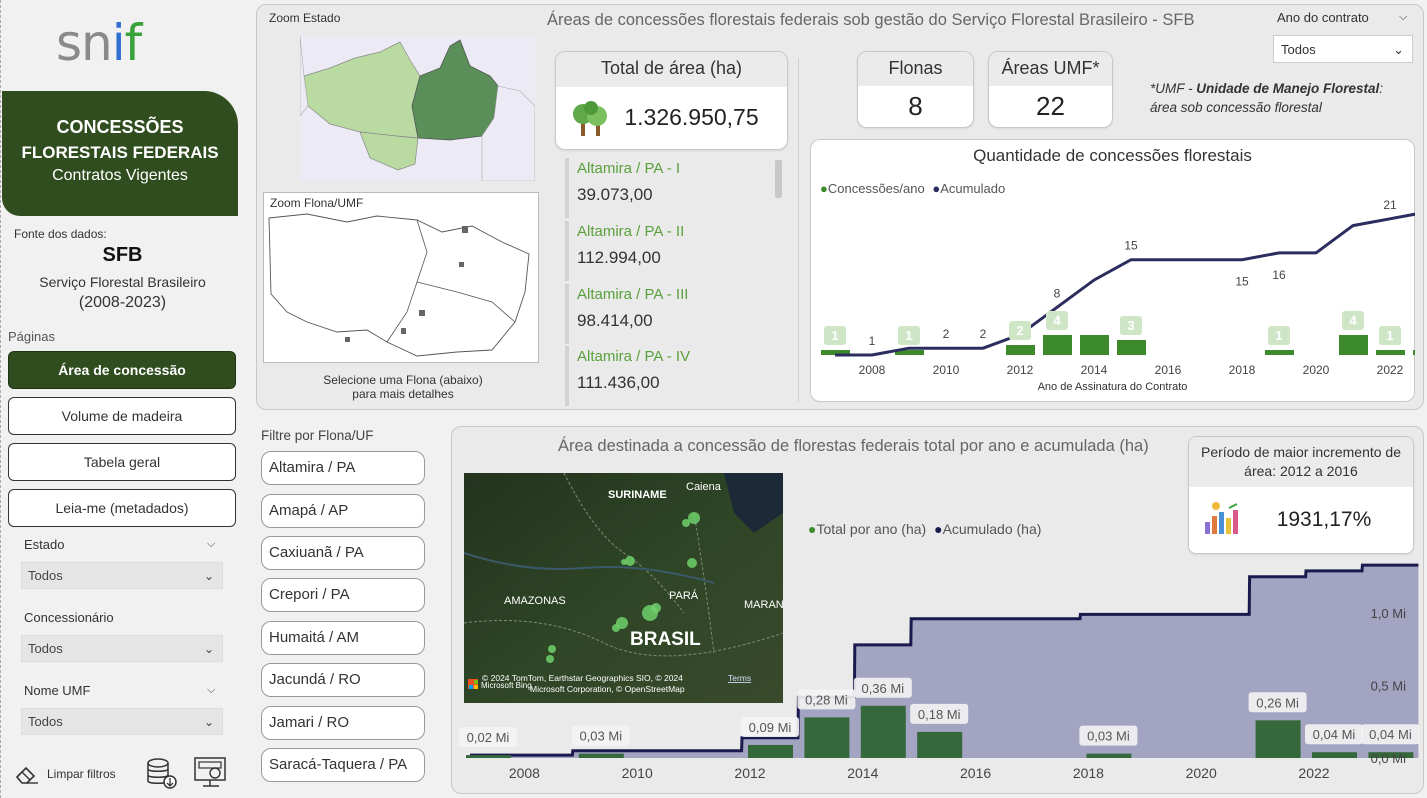  What do you see at coordinates (691, 117) in the screenshot?
I see `total-area-value: 1.326.950,75` at bounding box center [691, 117].